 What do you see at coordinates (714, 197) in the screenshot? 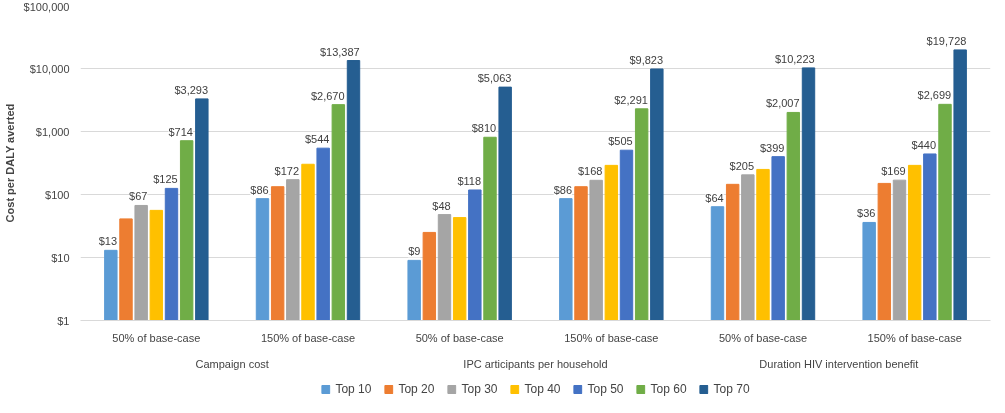
I see `data-label: $64` at bounding box center [714, 197].